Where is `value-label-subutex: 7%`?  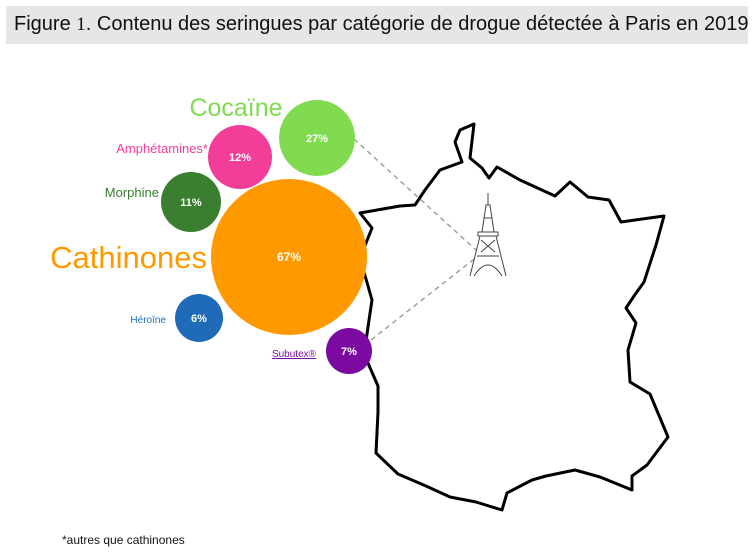 value-label-subutex: 7% is located at coordinates (349, 352).